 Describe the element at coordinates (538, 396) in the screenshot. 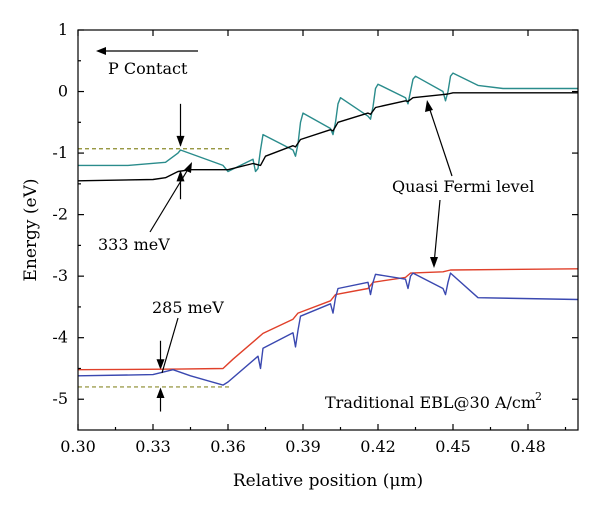

I see `condition-superscript: 2` at that location.